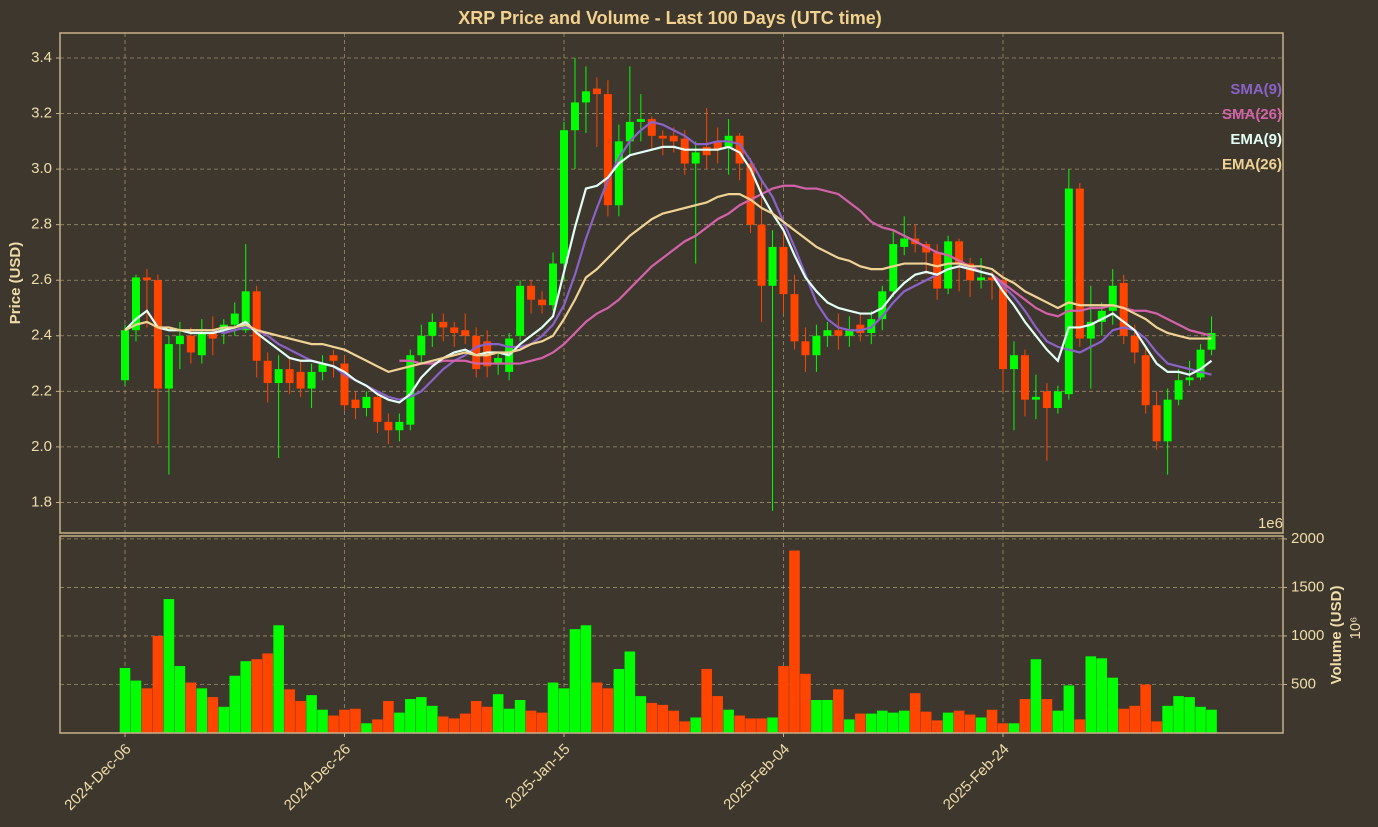 The image size is (1378, 827). I want to click on legend-label: SMA(9), so click(1256, 89).